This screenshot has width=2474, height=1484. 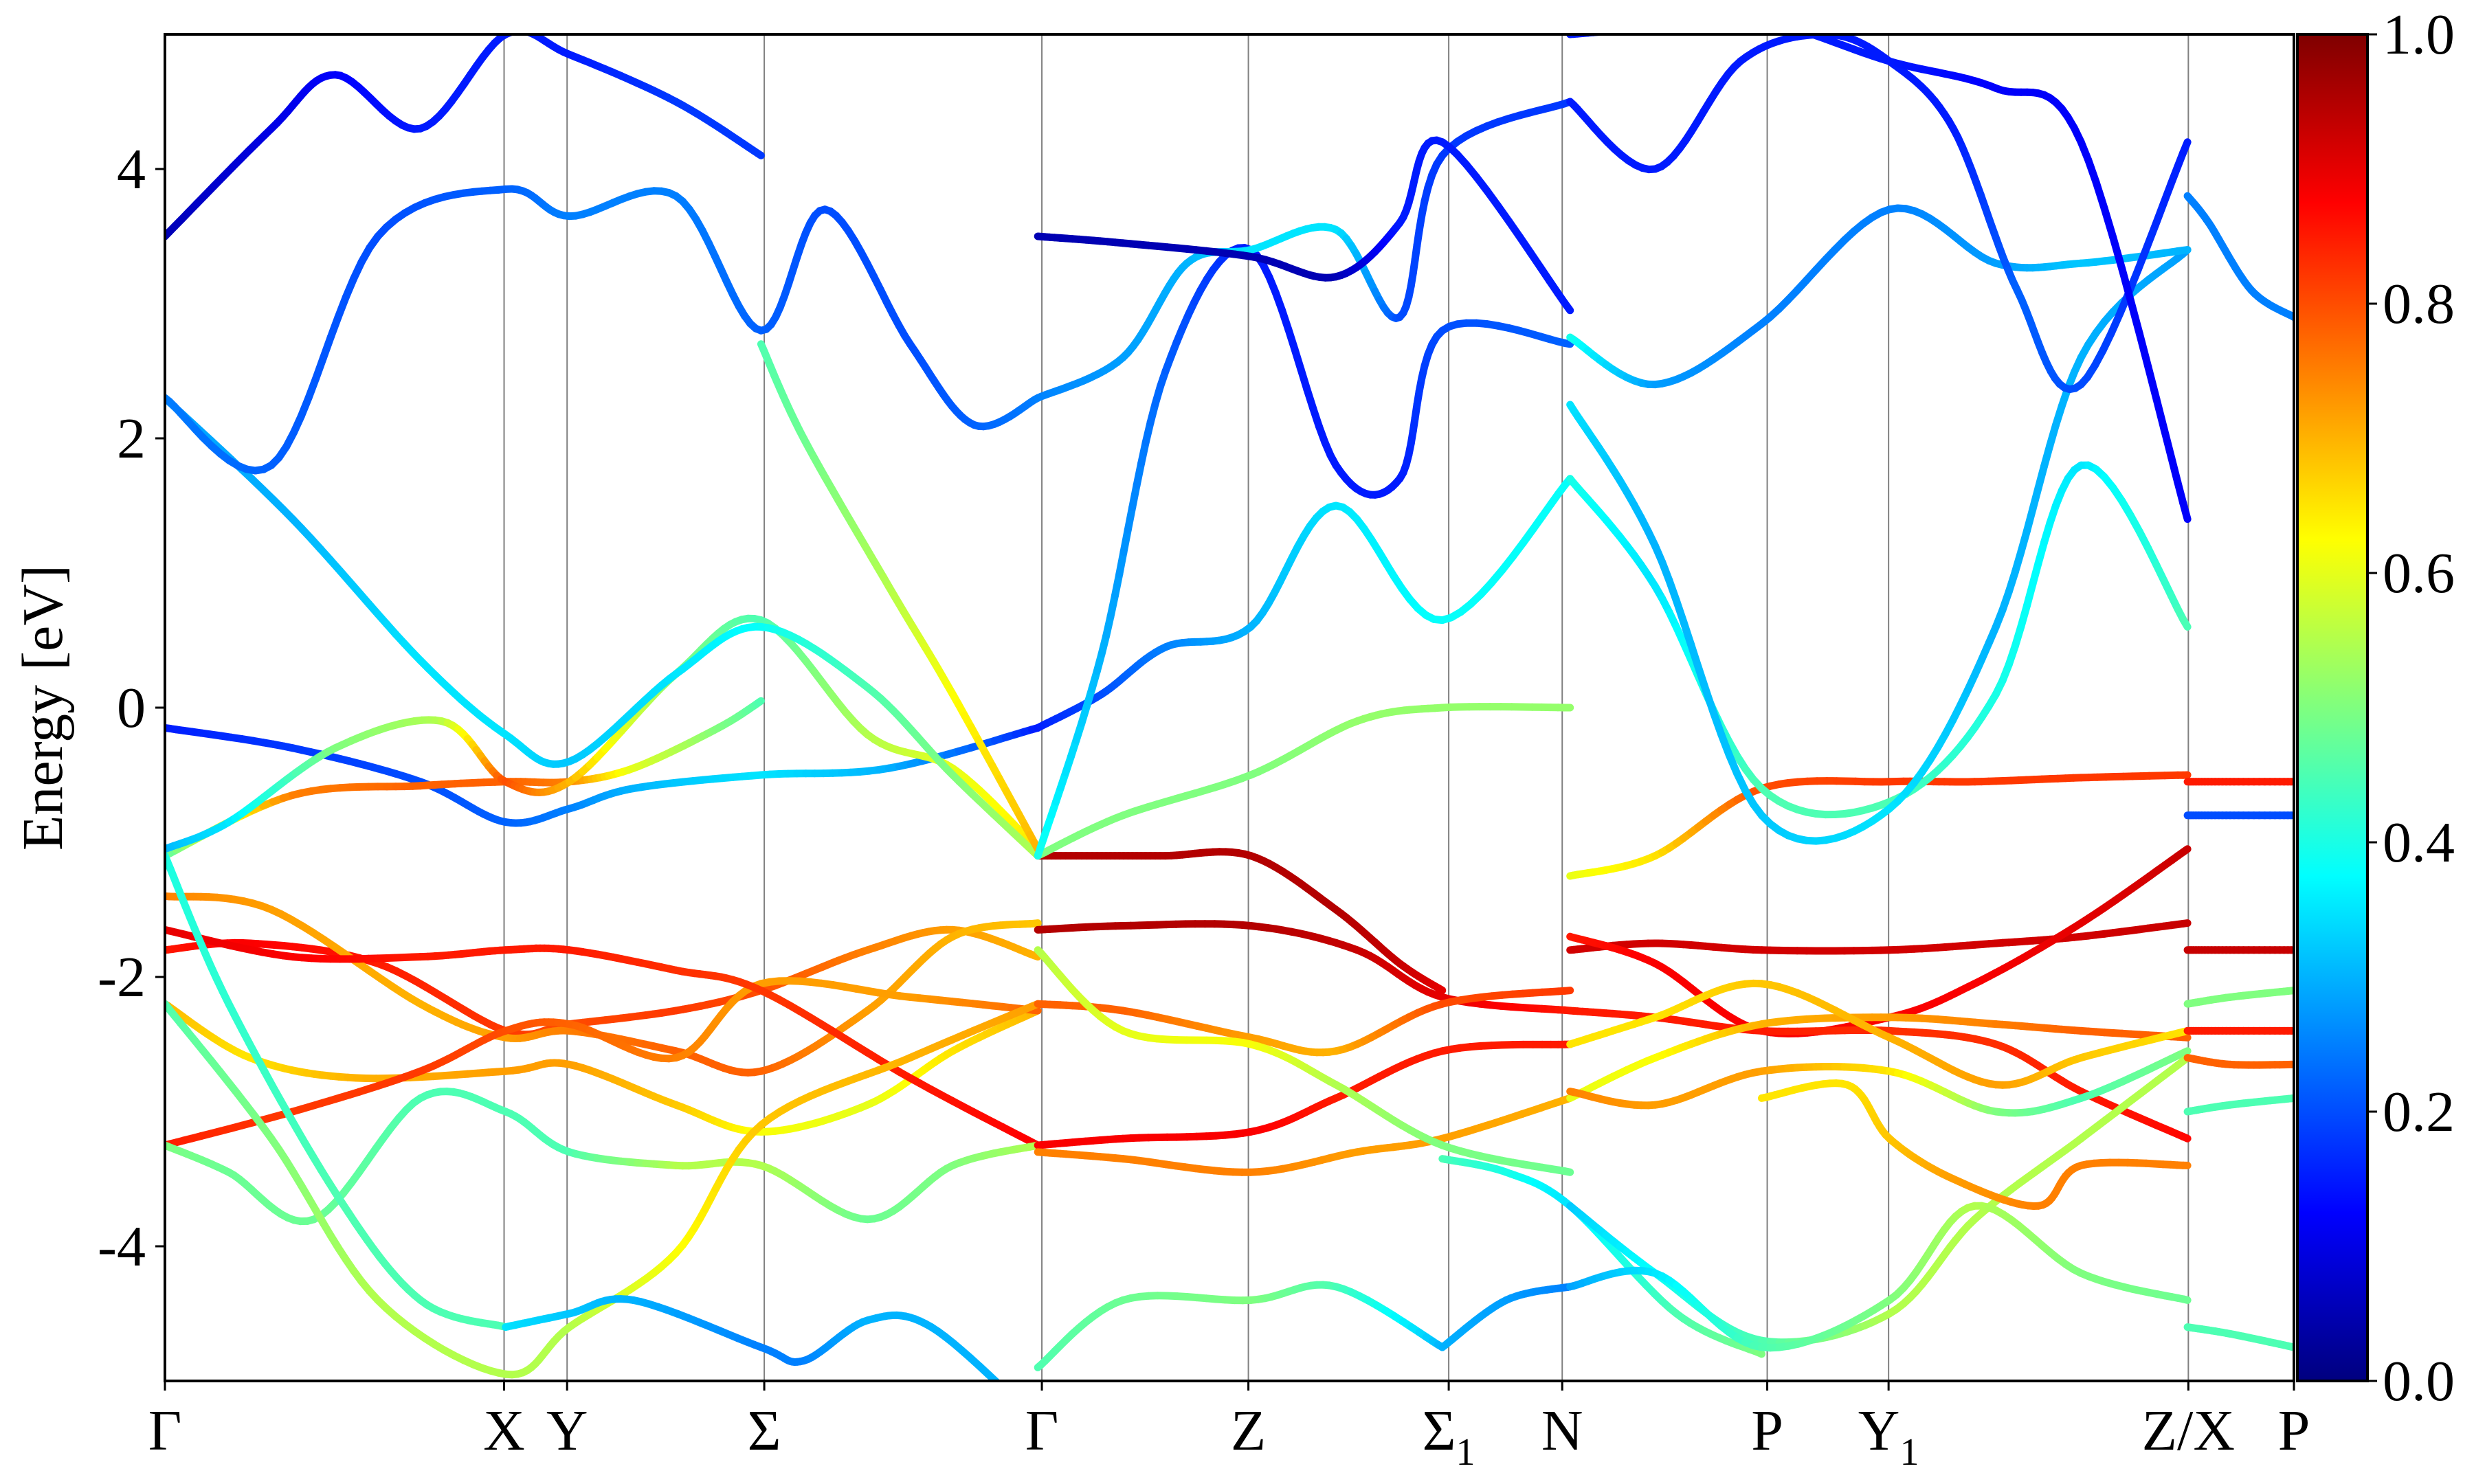 What do you see at coordinates (2411, 708) in the screenshot?
I see `colorbar-ticks: 0.0 0.2 0.4 0.6 0.8 1.0` at bounding box center [2411, 708].